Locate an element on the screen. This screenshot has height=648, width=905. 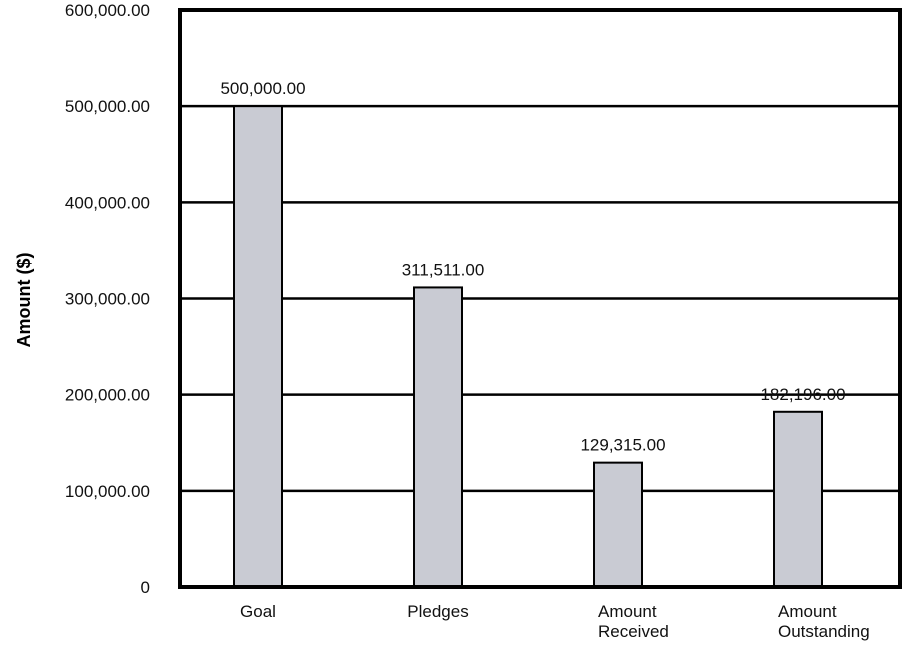
y-tick-label: 100,000.00 is located at coordinates (107, 491).